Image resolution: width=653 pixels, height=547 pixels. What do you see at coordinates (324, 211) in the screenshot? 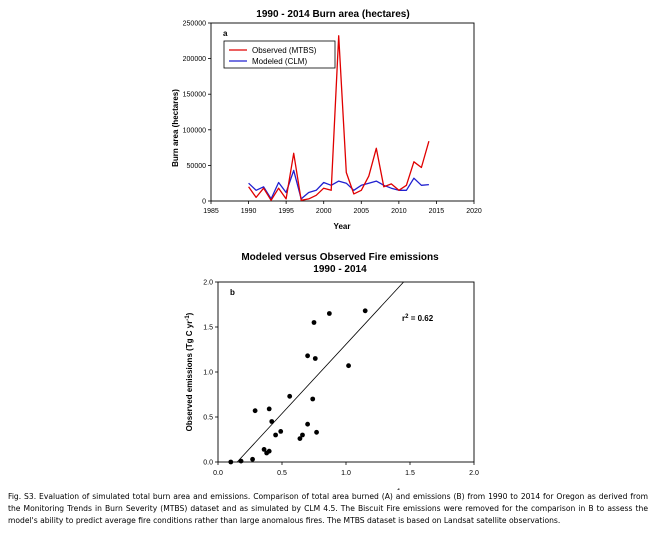
I see `x-tick-label: 2000` at bounding box center [324, 211].